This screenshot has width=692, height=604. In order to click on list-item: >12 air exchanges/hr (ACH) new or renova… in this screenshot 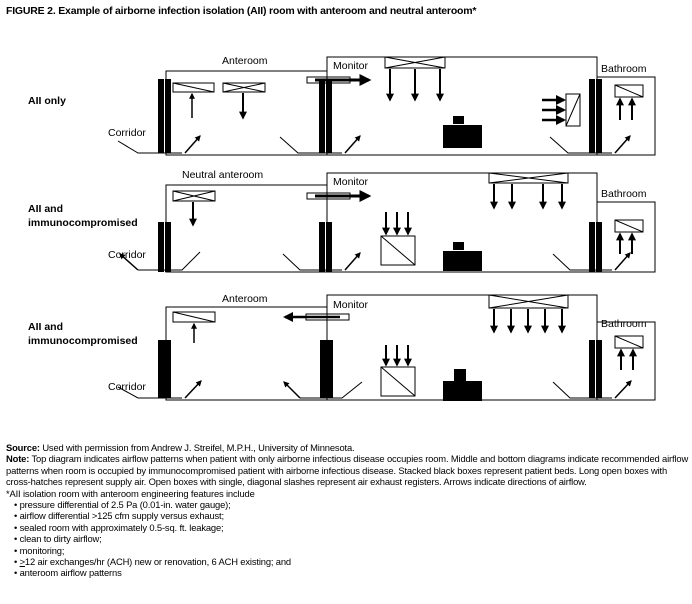, I will do `click(352, 561)`.